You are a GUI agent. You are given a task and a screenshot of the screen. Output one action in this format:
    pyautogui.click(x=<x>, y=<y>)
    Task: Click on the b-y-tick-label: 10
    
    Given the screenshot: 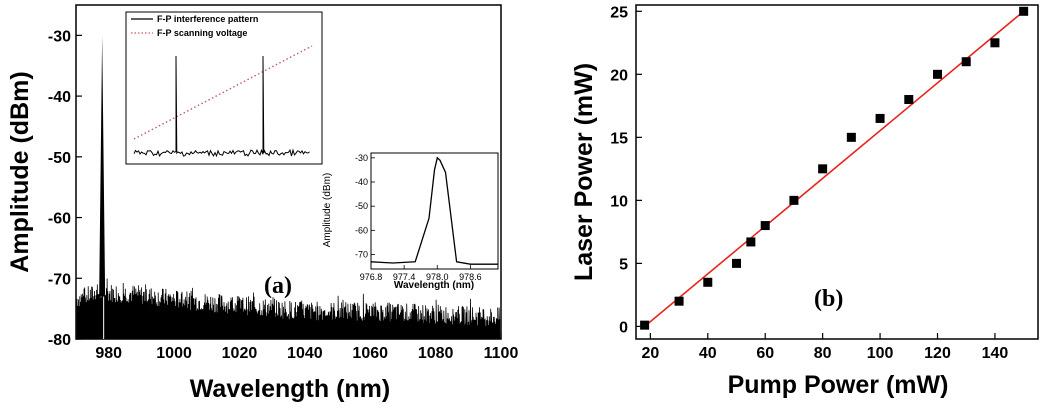 What is the action you would take?
    pyautogui.click(x=619, y=201)
    